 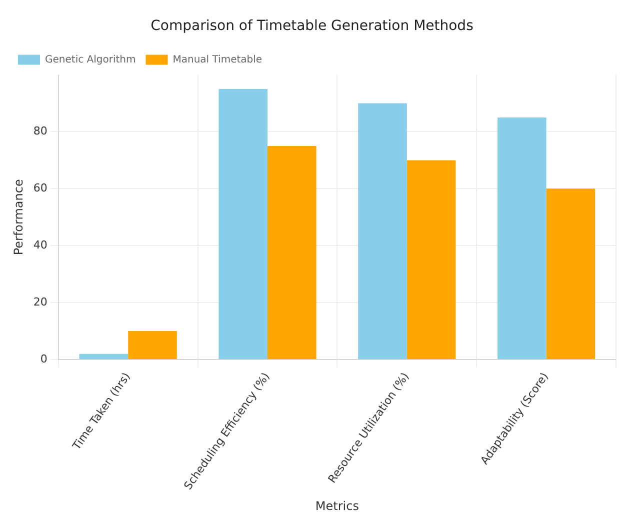 I want to click on y-tick-label: 60, so click(x=40, y=188).